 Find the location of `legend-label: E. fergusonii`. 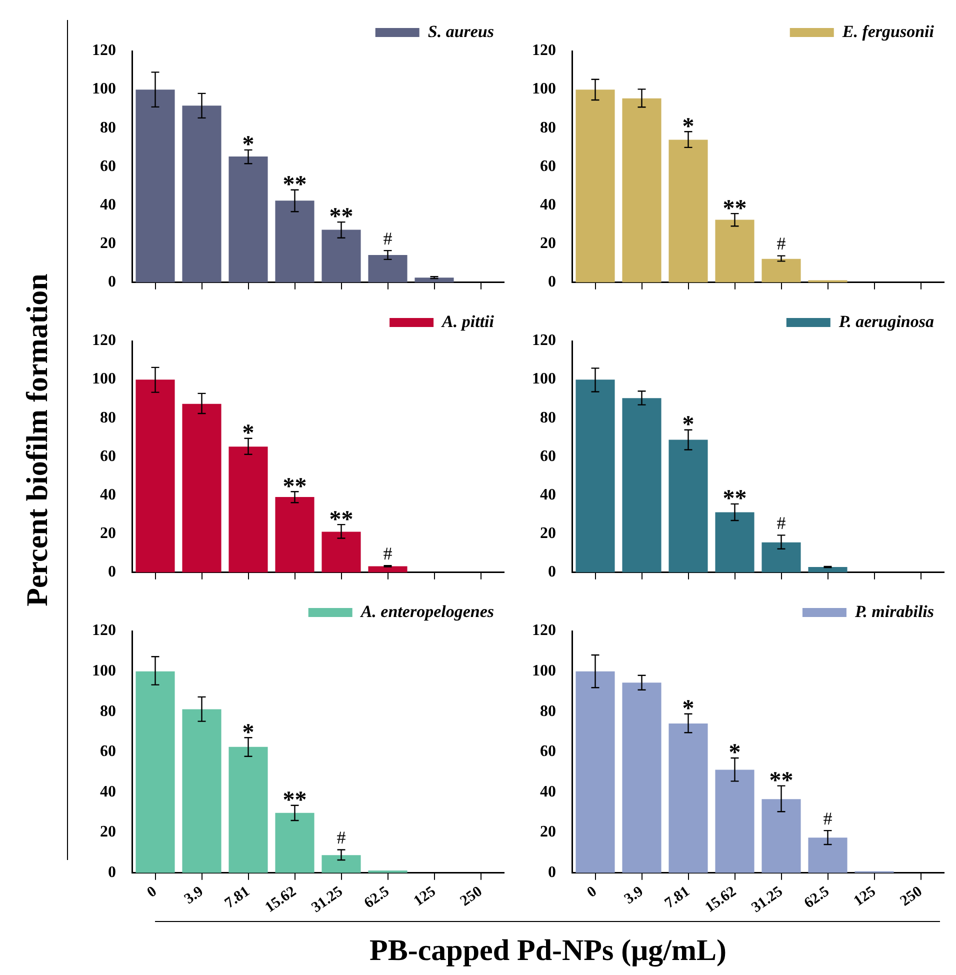

legend-label: E. fergusonii is located at coordinates (887, 31).